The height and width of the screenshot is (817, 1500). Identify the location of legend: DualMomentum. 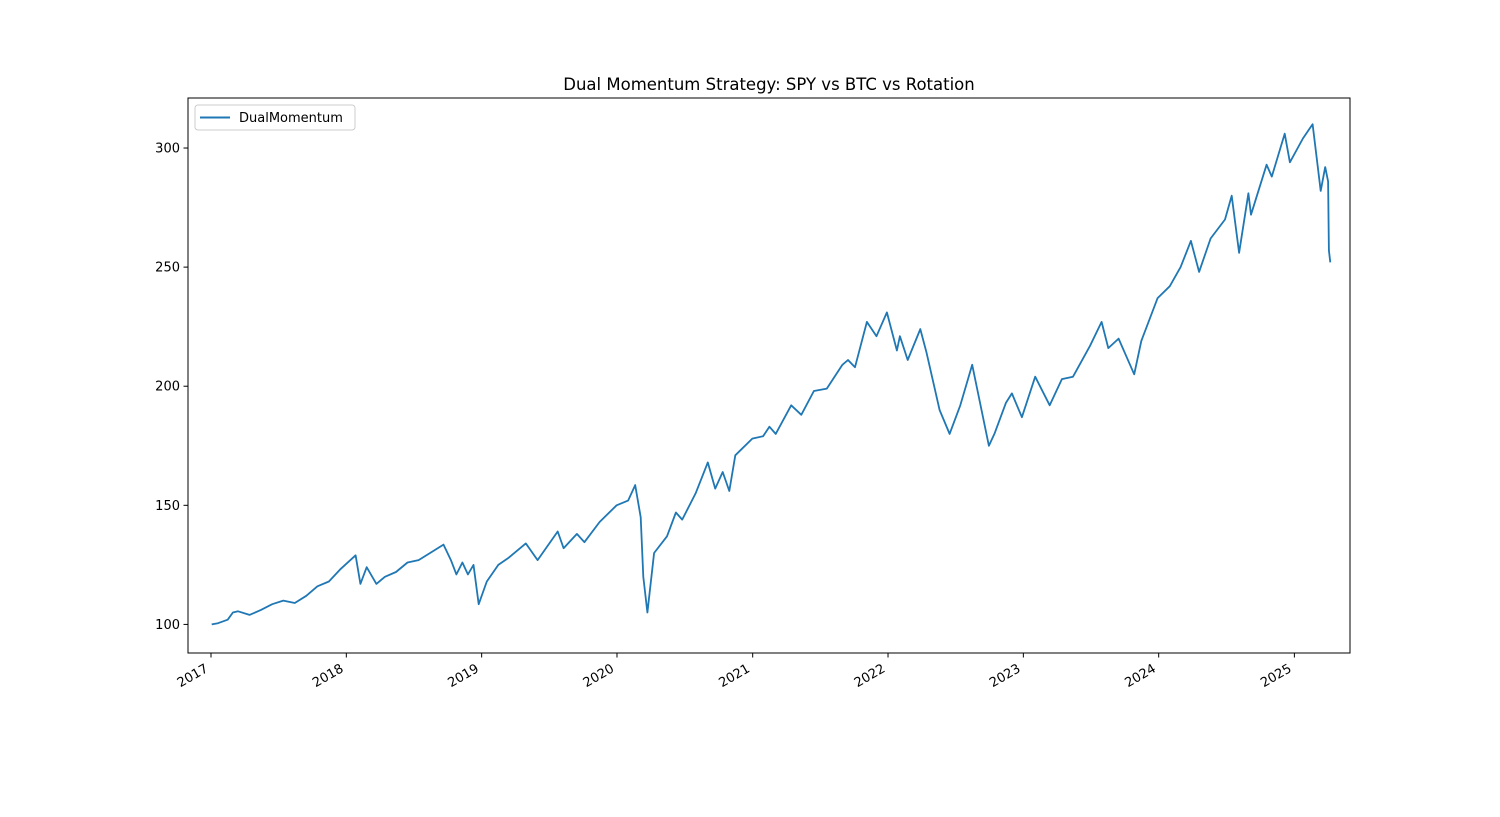
(275, 117).